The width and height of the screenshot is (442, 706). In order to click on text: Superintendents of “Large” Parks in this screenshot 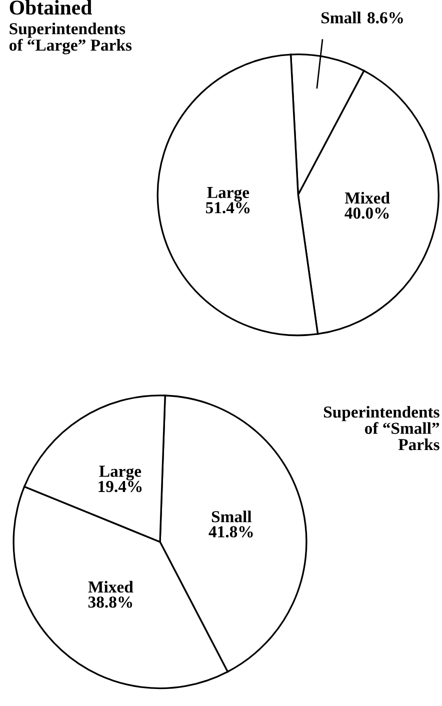, I will do `click(70, 38)`.